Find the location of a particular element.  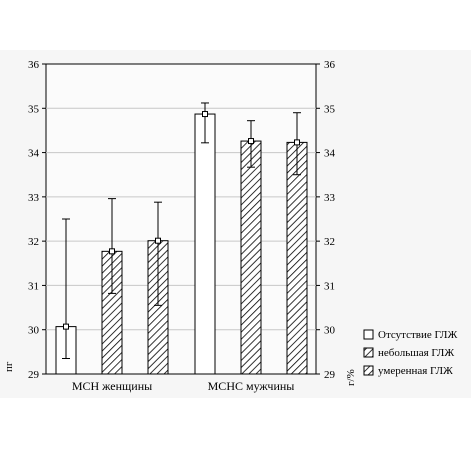

y-tick-label-left: 29 is located at coordinates (34, 375).